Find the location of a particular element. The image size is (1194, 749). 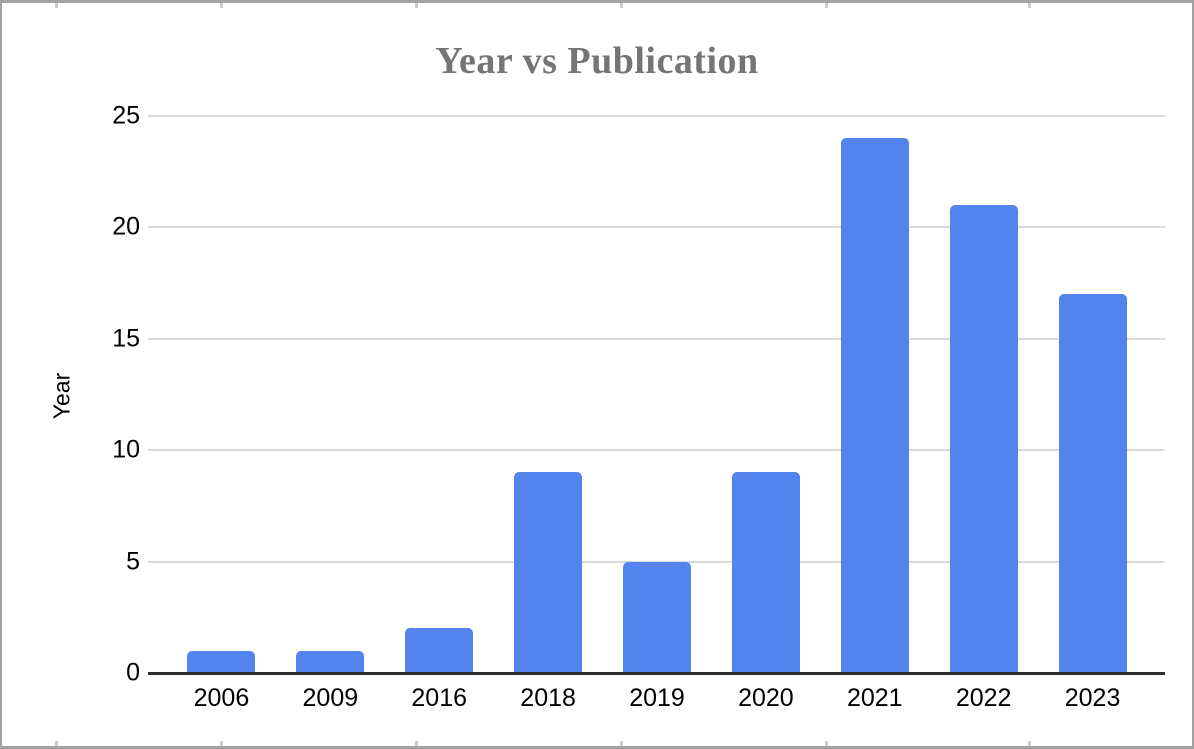

x-axis-line is located at coordinates (656, 673).